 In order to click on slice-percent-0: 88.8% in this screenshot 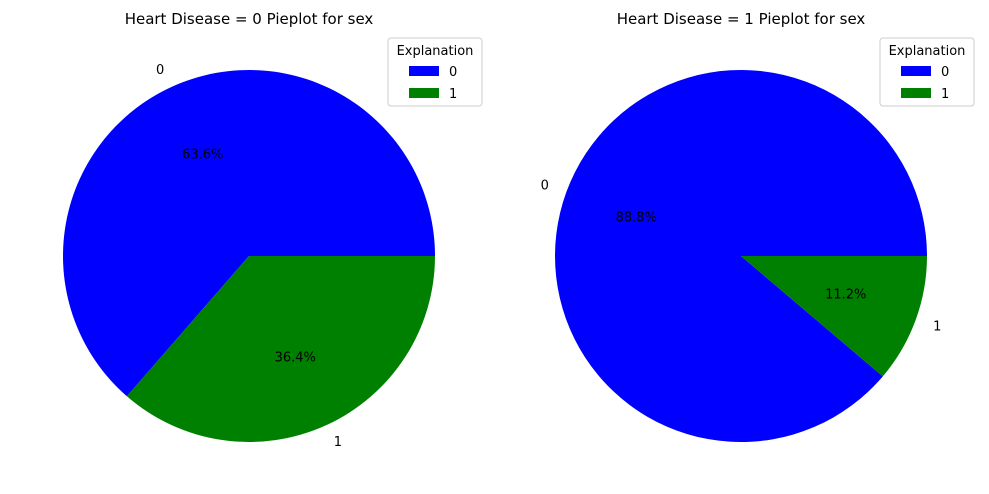, I will do `click(636, 218)`.